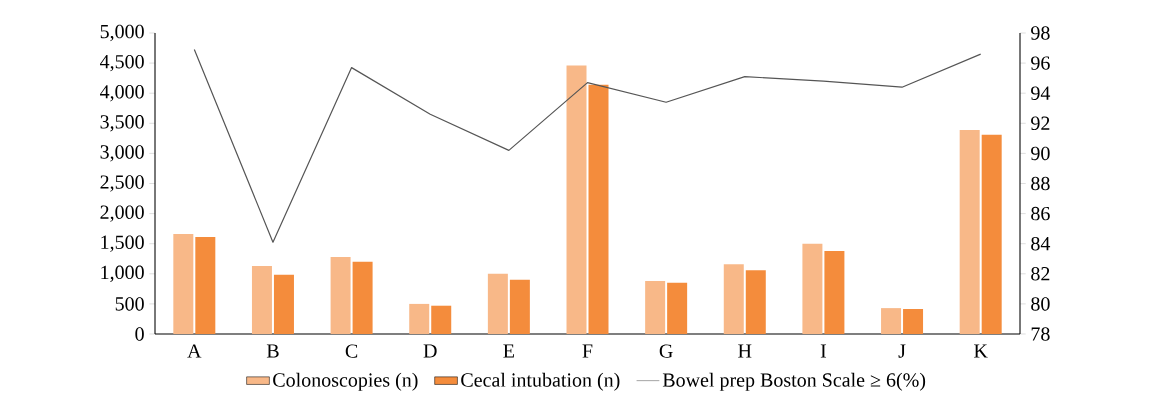  I want to click on y-tick-label: 500, so click(129, 304).